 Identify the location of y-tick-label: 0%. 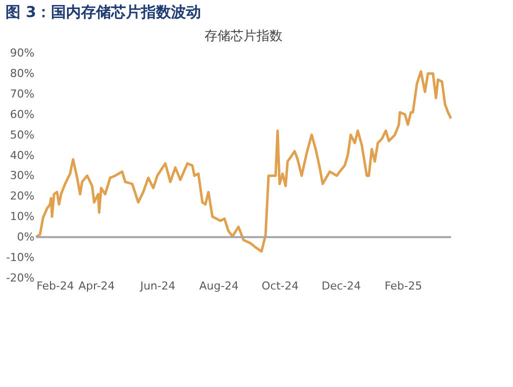
(25, 237).